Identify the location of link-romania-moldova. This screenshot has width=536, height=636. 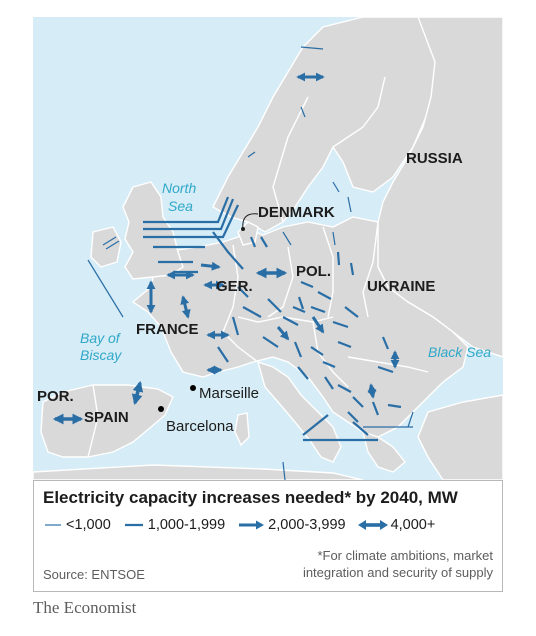
(385, 343).